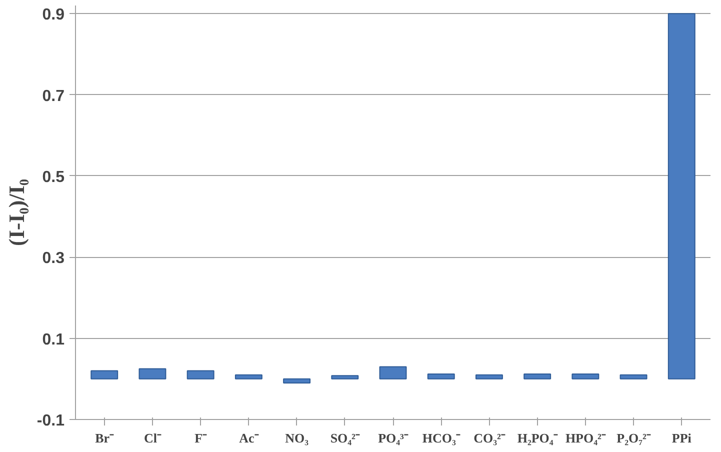 The height and width of the screenshot is (452, 721). What do you see at coordinates (441, 438) in the screenshot?
I see `x-tick-label: HCO₃⁻` at bounding box center [441, 438].